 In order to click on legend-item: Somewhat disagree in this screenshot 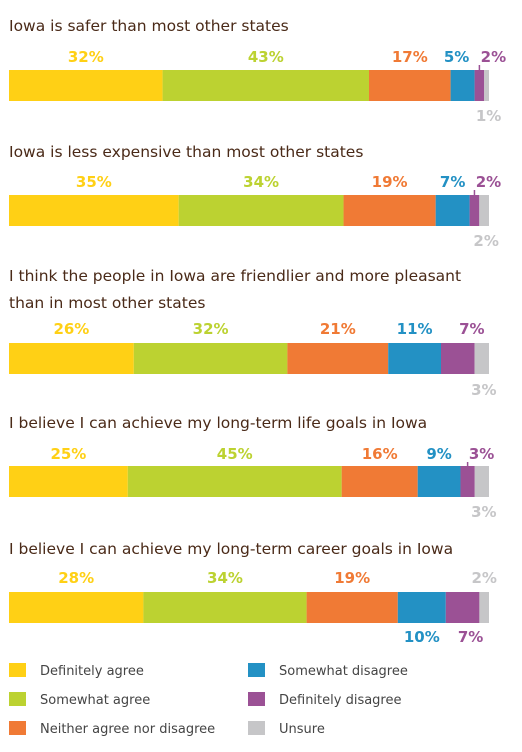, I will do `click(328, 671)`.